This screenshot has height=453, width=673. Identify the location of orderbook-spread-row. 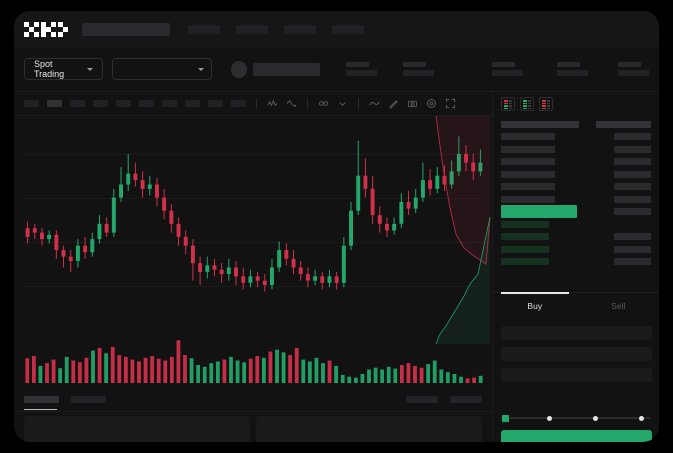
(576, 212).